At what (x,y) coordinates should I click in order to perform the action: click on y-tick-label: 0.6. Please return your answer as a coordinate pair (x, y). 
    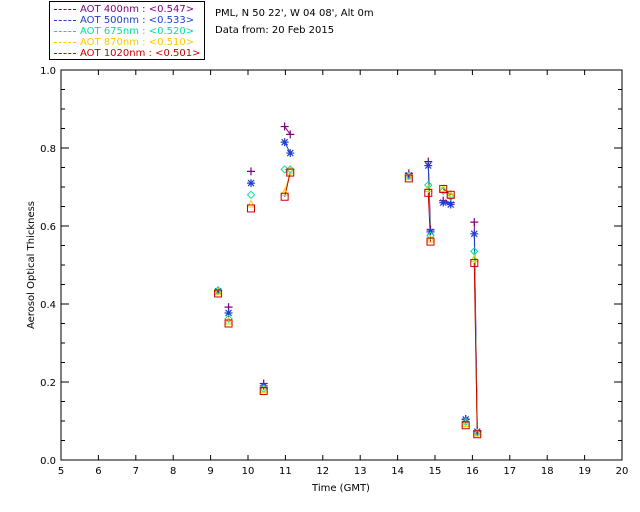
    Looking at the image, I should click on (48, 227).